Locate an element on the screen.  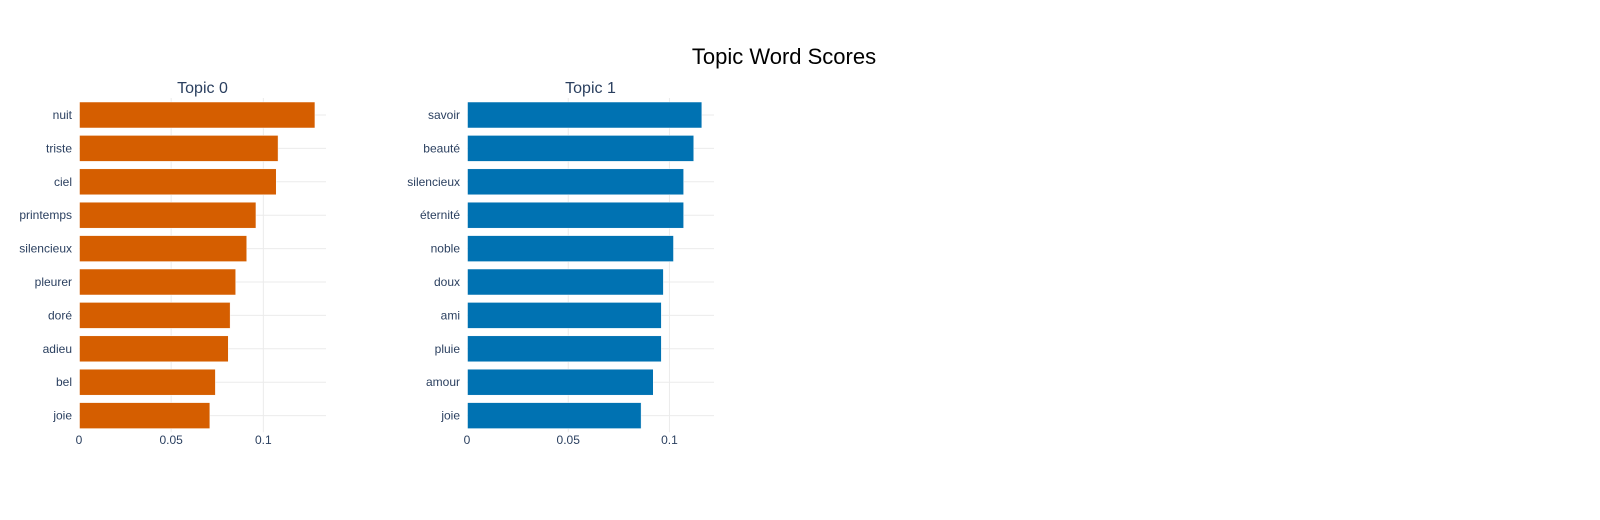
category-label: nuit is located at coordinates (63, 115).